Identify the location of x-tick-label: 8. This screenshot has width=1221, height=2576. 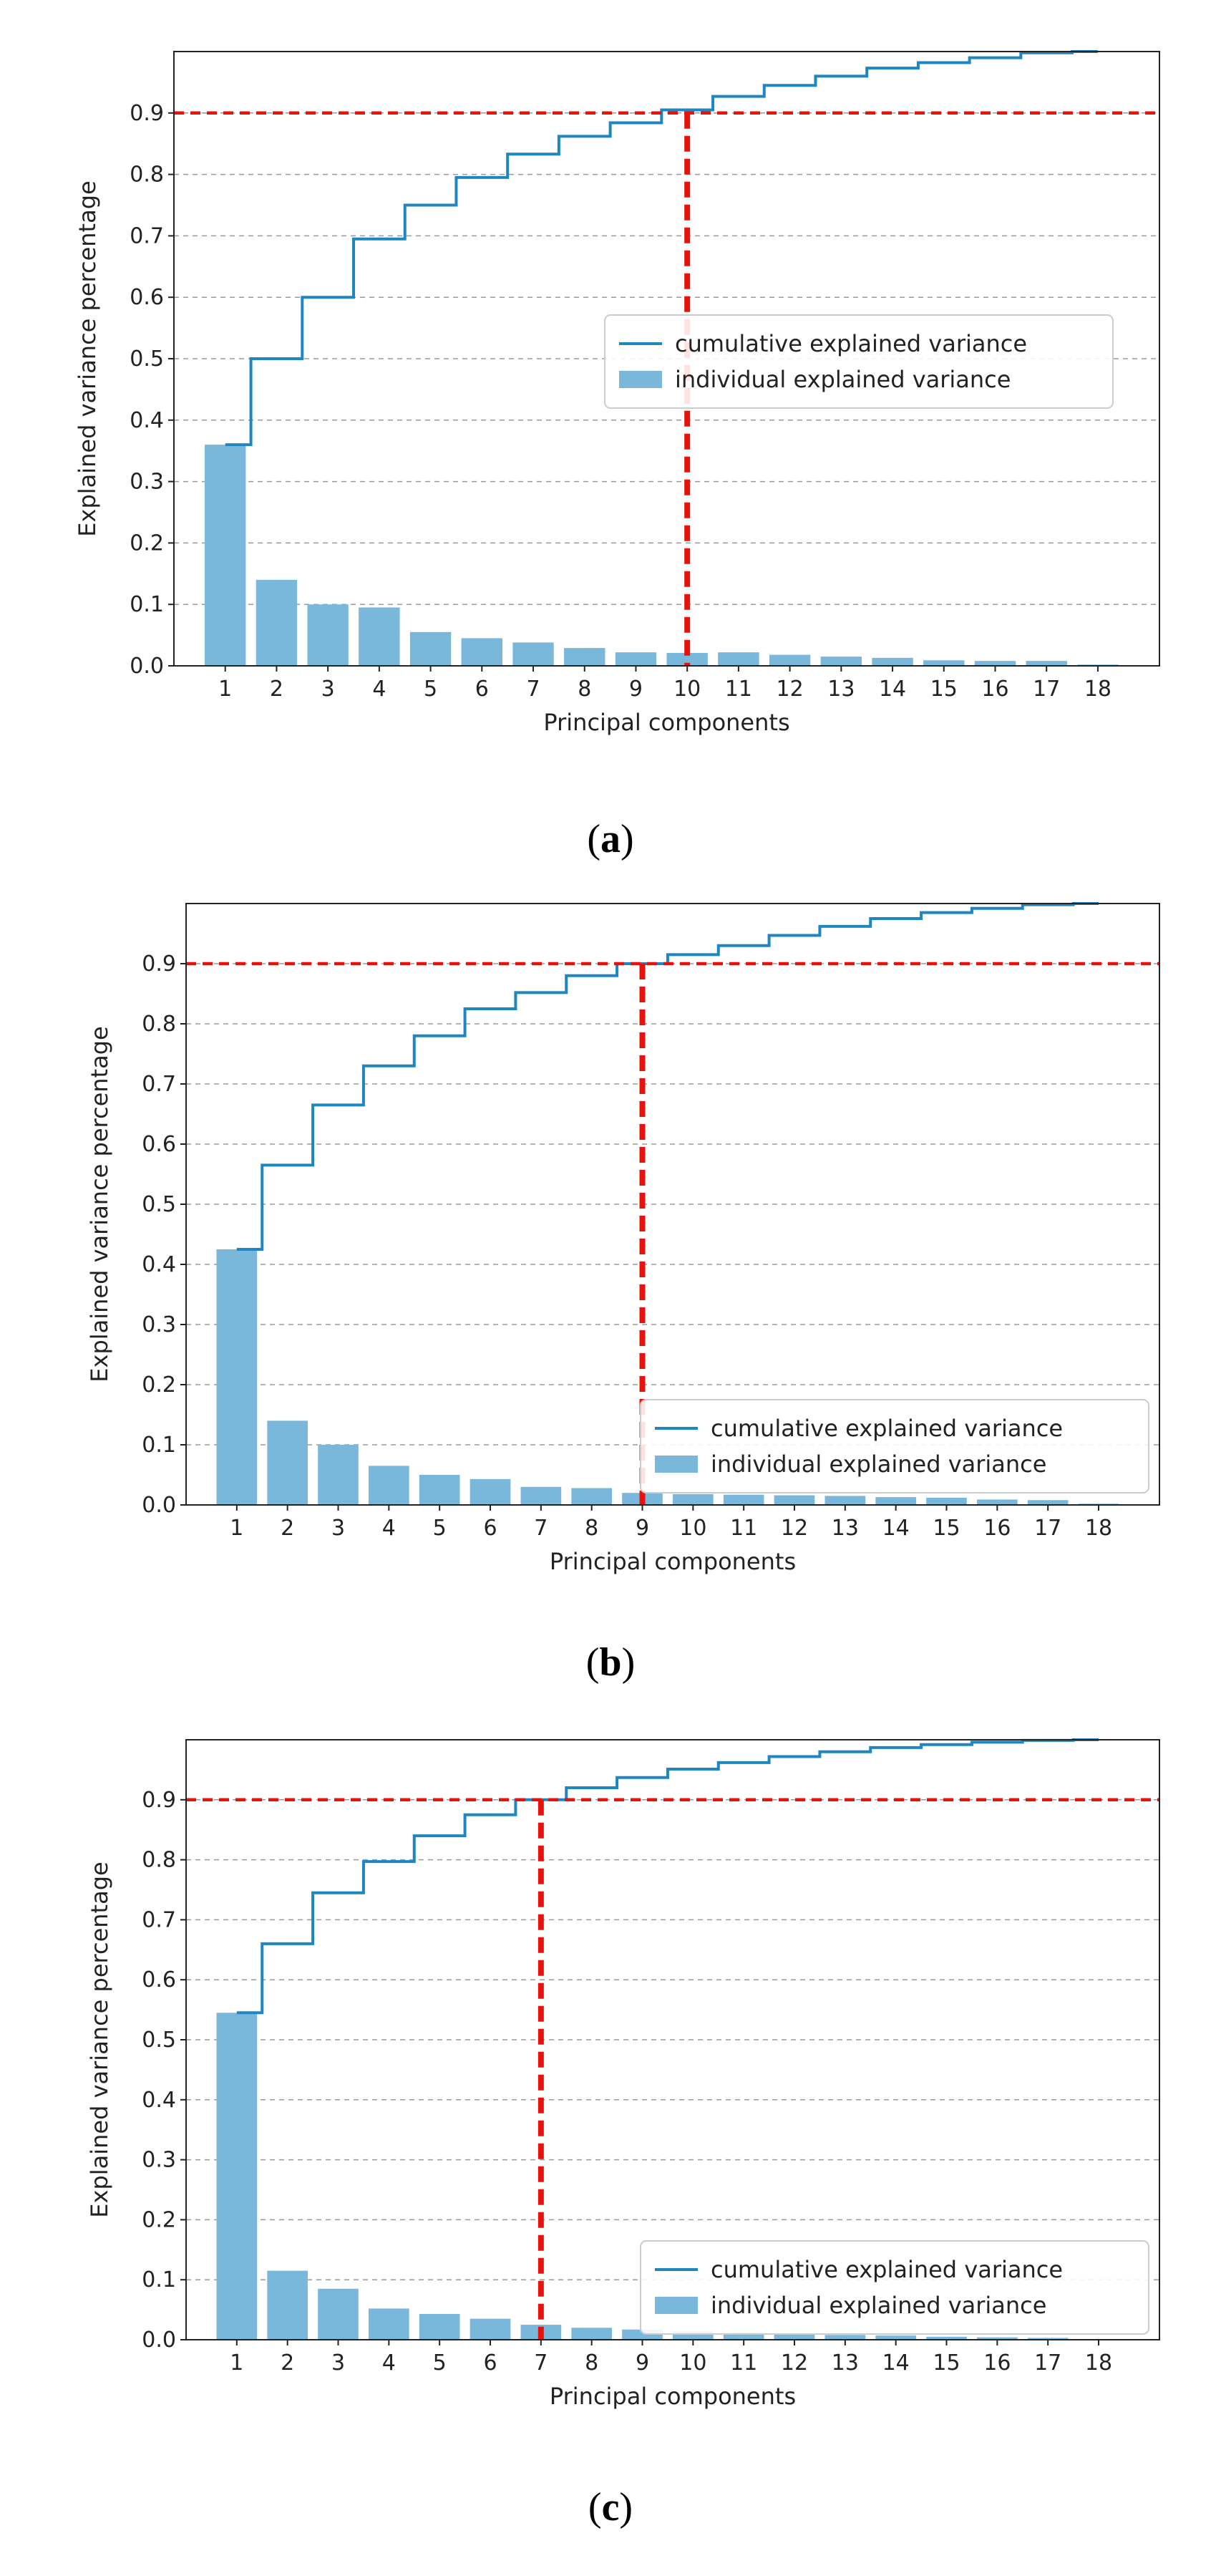
(584, 689).